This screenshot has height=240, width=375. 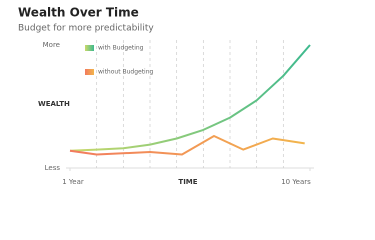 I want to click on y-axis-label: WEALTH, so click(x=54, y=104).